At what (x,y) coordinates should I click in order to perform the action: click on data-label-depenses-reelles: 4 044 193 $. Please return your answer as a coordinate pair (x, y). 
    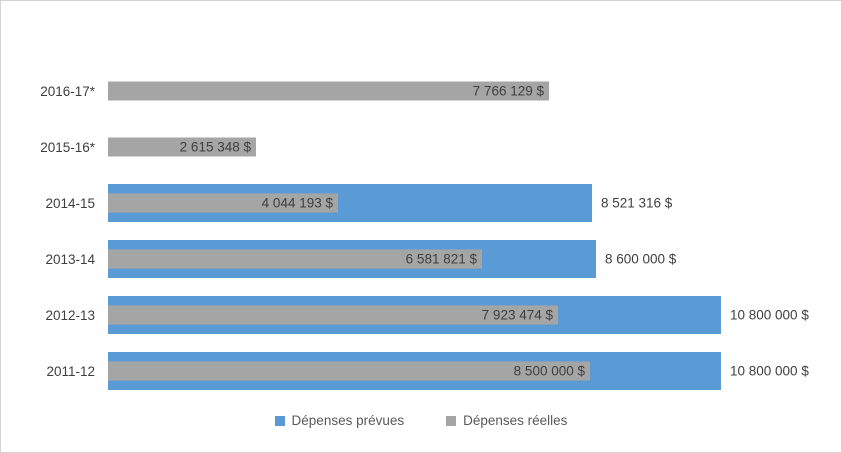
    Looking at the image, I should click on (297, 203).